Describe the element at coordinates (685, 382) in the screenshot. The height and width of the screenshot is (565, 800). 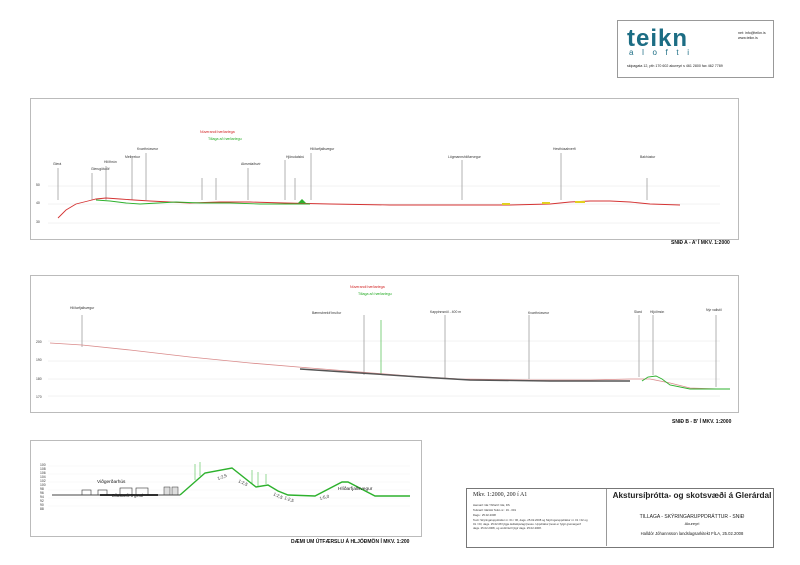
I see `section-b-proposed-grade` at that location.